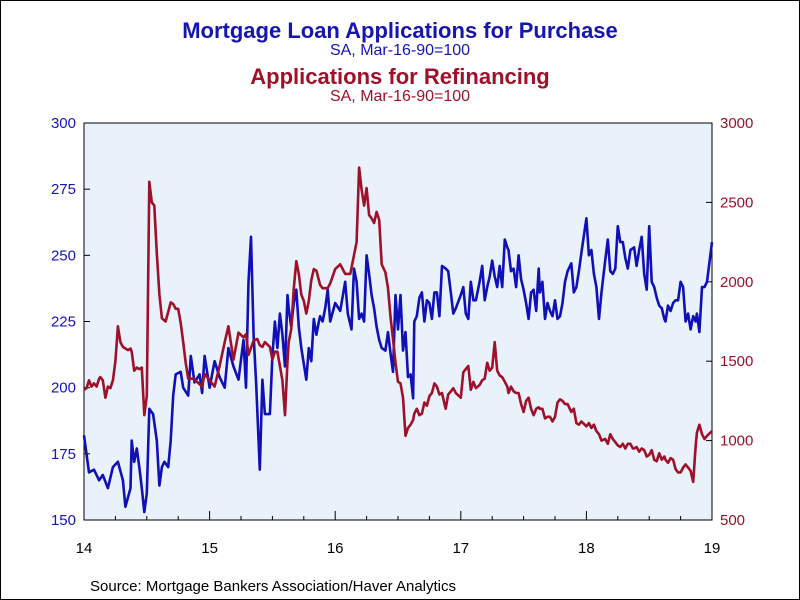  What do you see at coordinates (736, 441) in the screenshot?
I see `y-right-tick-label-1000: 1000` at bounding box center [736, 441].